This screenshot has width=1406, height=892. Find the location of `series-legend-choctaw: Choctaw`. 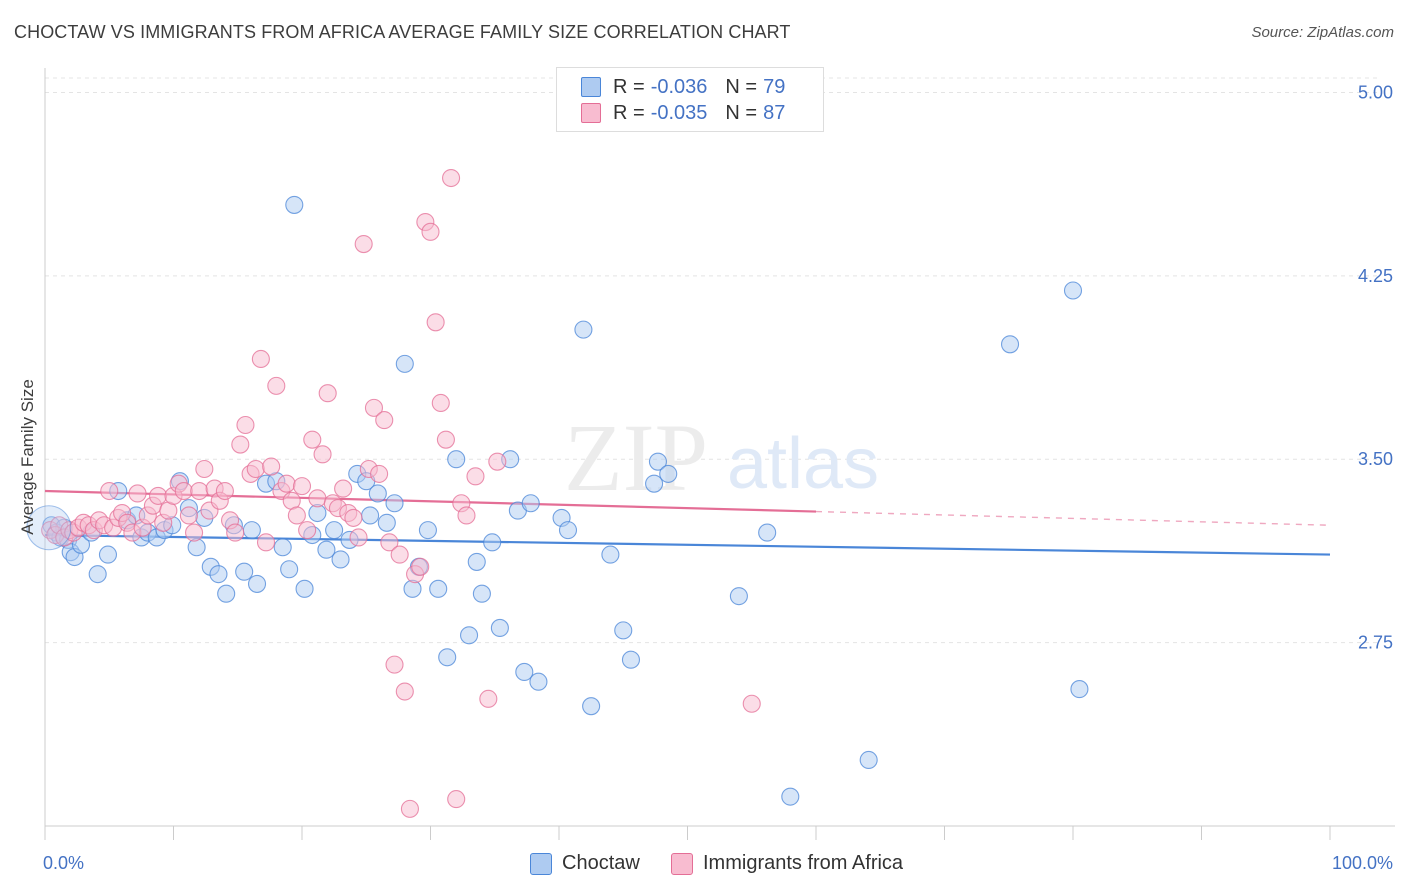

series-legend-choctaw: Choctaw is located at coordinates (585, 863).